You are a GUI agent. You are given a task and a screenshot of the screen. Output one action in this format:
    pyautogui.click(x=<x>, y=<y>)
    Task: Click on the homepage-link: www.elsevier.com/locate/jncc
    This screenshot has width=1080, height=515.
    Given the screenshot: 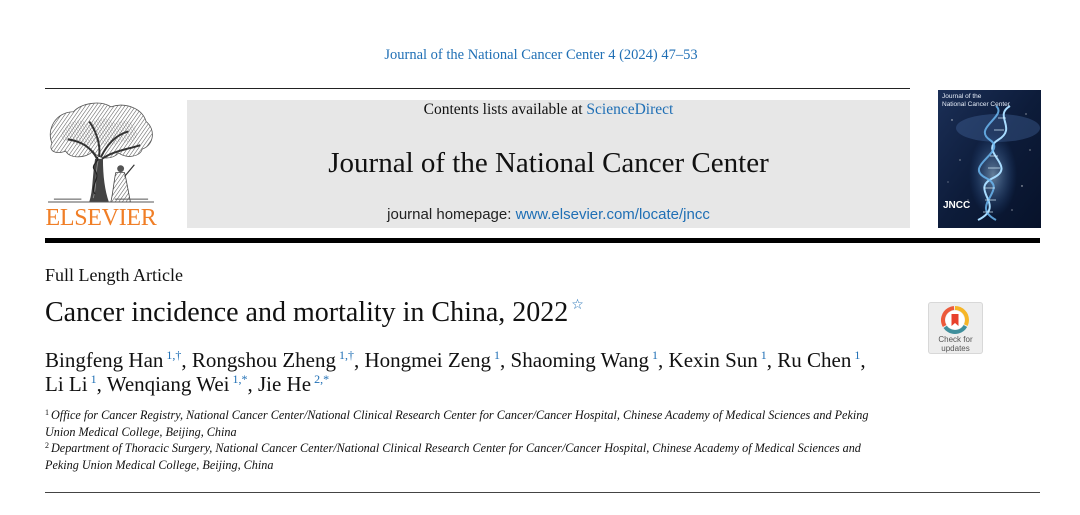 What is the action you would take?
    pyautogui.click(x=612, y=214)
    